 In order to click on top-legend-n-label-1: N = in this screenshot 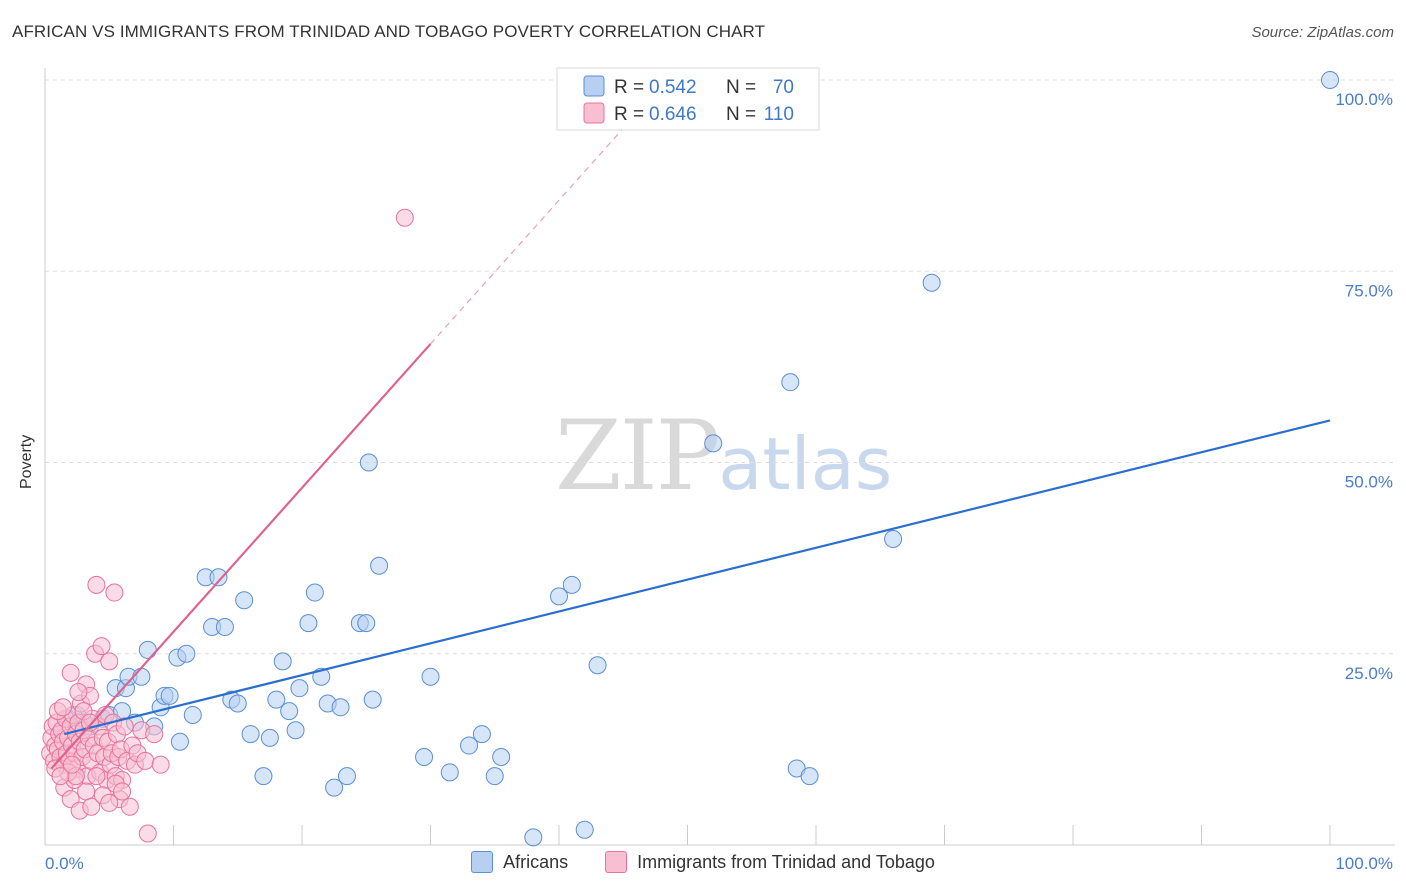, I will do `click(741, 114)`.